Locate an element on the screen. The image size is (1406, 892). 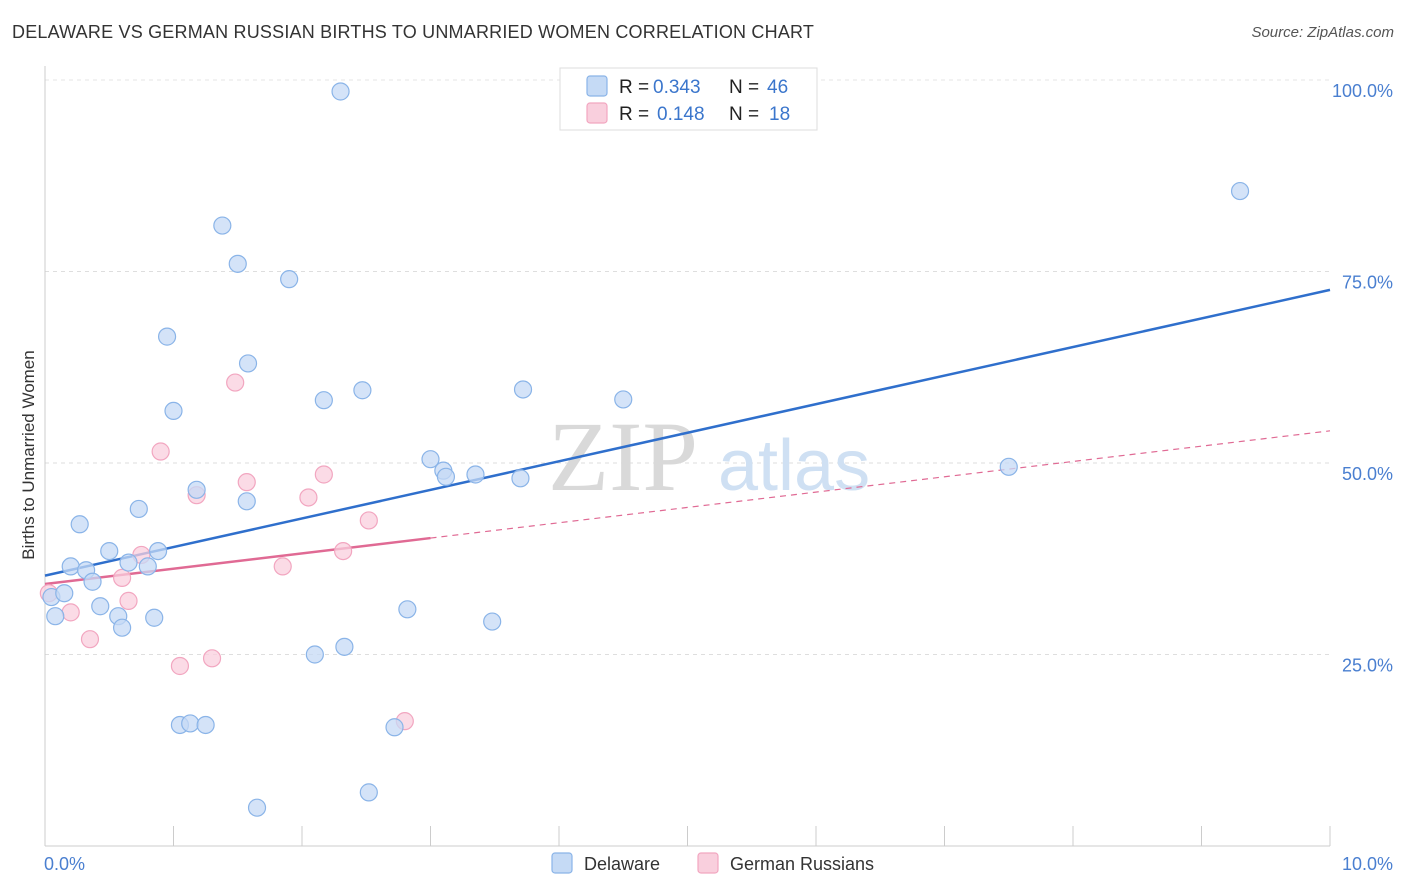
y-tick-label-50: 50.0% is located at coordinates (1367, 474).